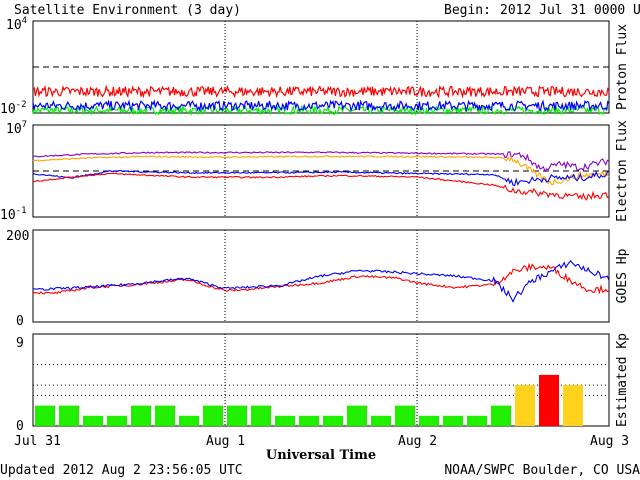 Image resolution: width=640 pixels, height=480 pixels. Describe the element at coordinates (16, 24) in the screenshot. I see `proton-ytick-top: 104` at that location.